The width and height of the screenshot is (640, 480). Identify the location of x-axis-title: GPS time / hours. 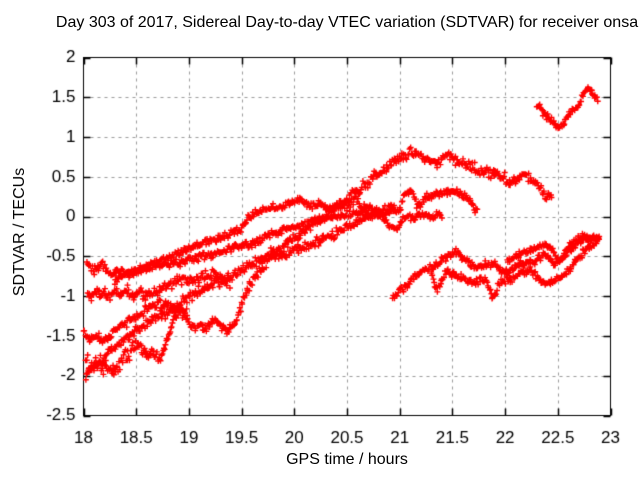
(347, 459).